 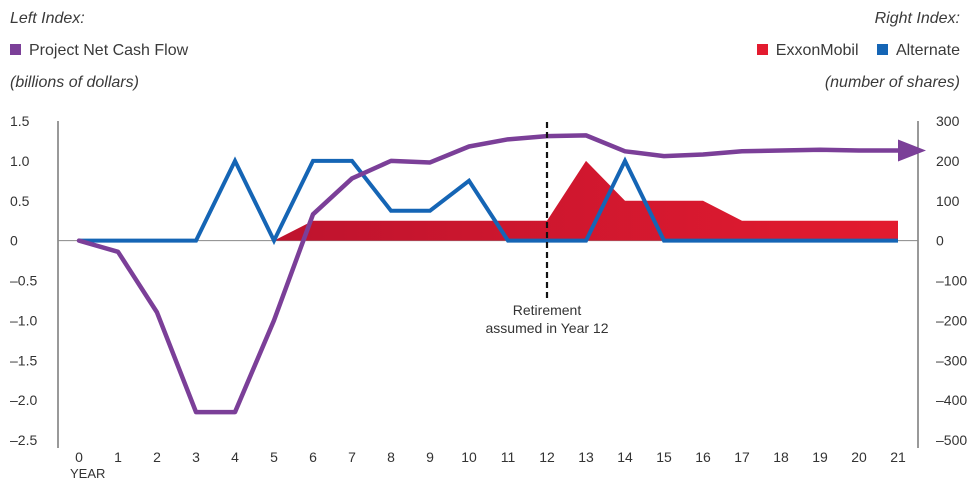 What do you see at coordinates (781, 457) in the screenshot?
I see `x-tick-label: 18` at bounding box center [781, 457].